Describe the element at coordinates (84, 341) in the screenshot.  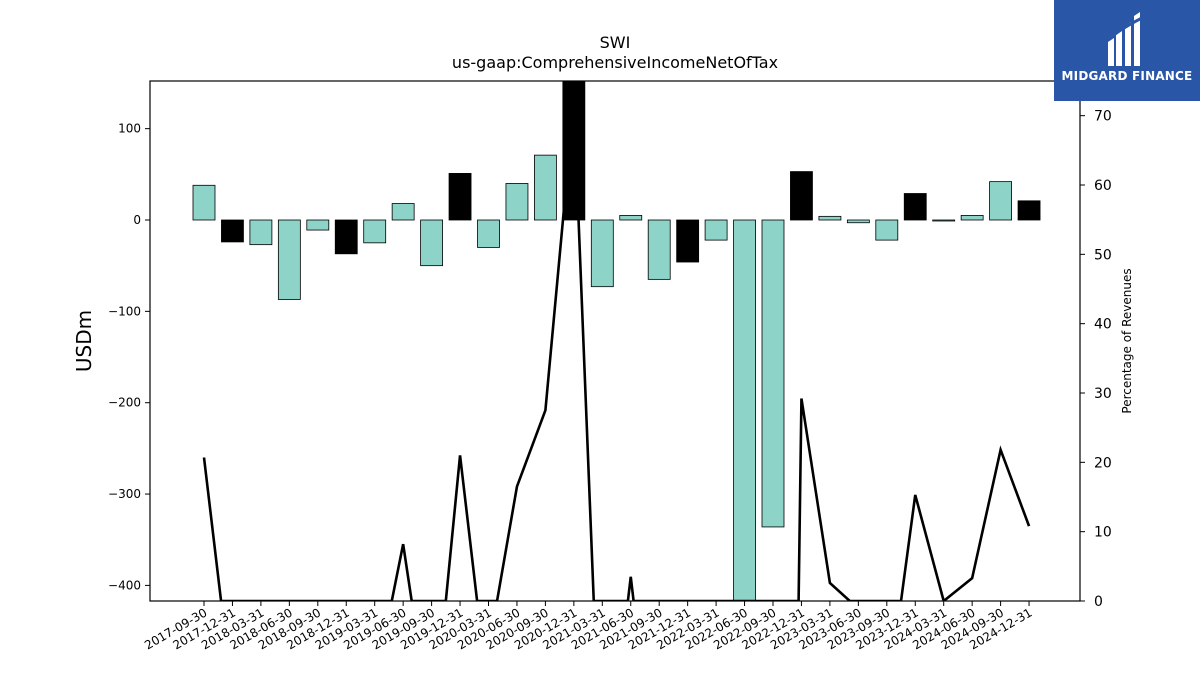
I see `y-axis-label: USDm` at that location.